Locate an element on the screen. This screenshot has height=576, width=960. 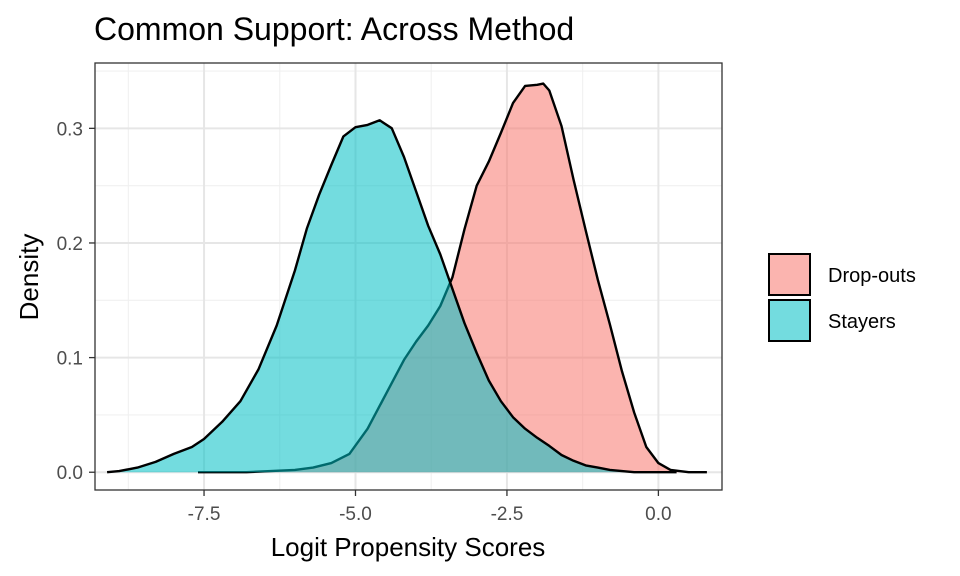
x-tick-label: -7.5 is located at coordinates (204, 514).